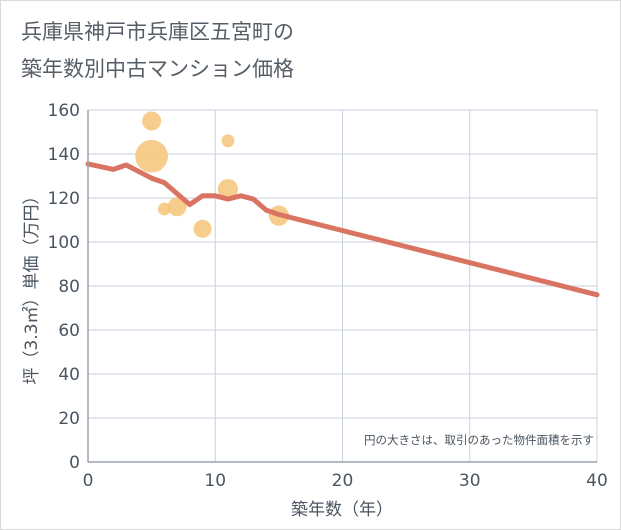  What do you see at coordinates (470, 481) in the screenshot?
I see `x-tick-label: 30` at bounding box center [470, 481].